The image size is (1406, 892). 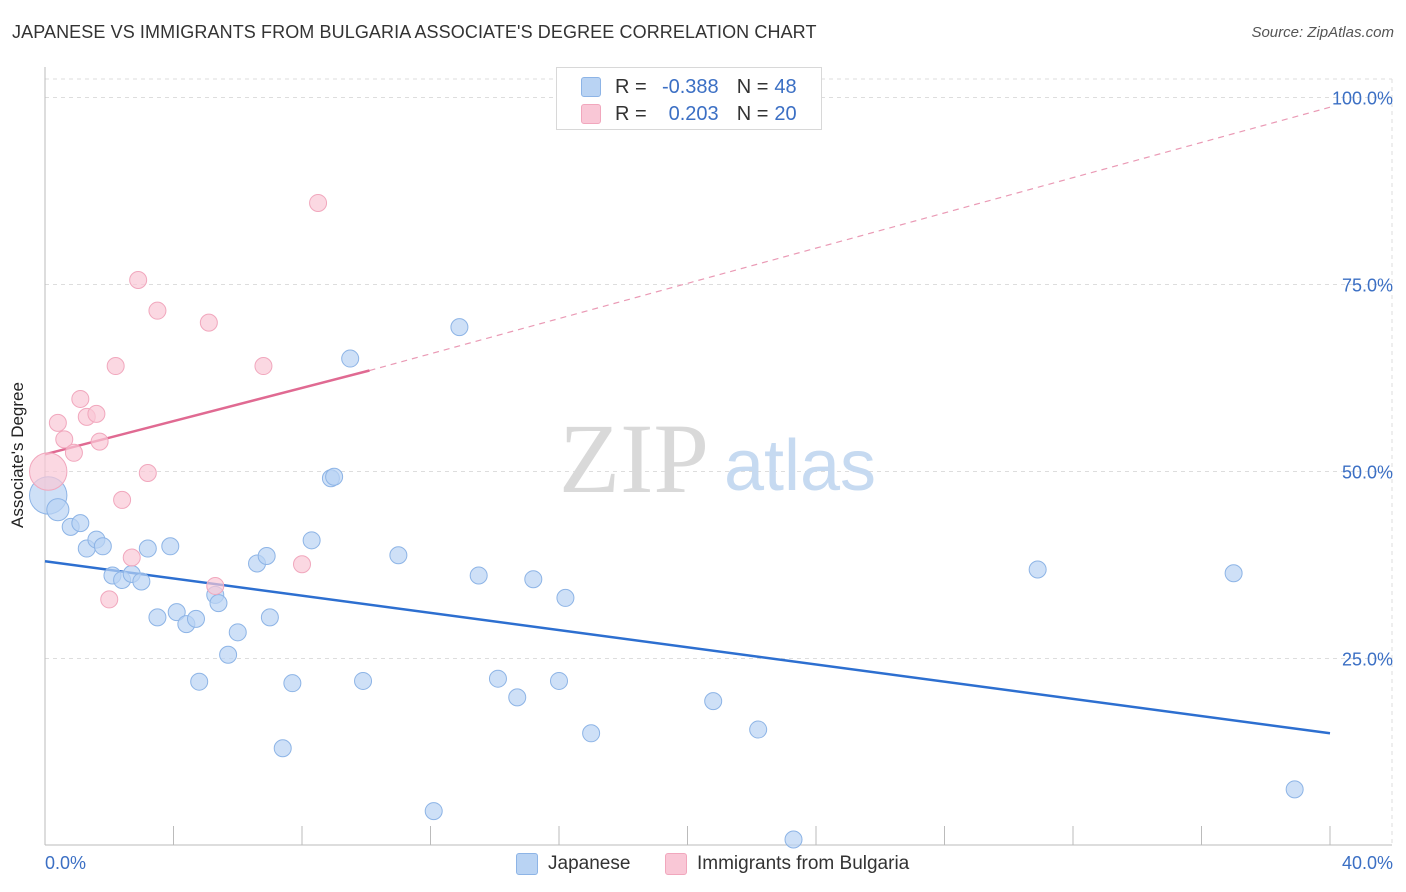 What do you see at coordinates (1322, 32) in the screenshot?
I see `source-credit: Source: ZipAtlas.com` at bounding box center [1322, 32].